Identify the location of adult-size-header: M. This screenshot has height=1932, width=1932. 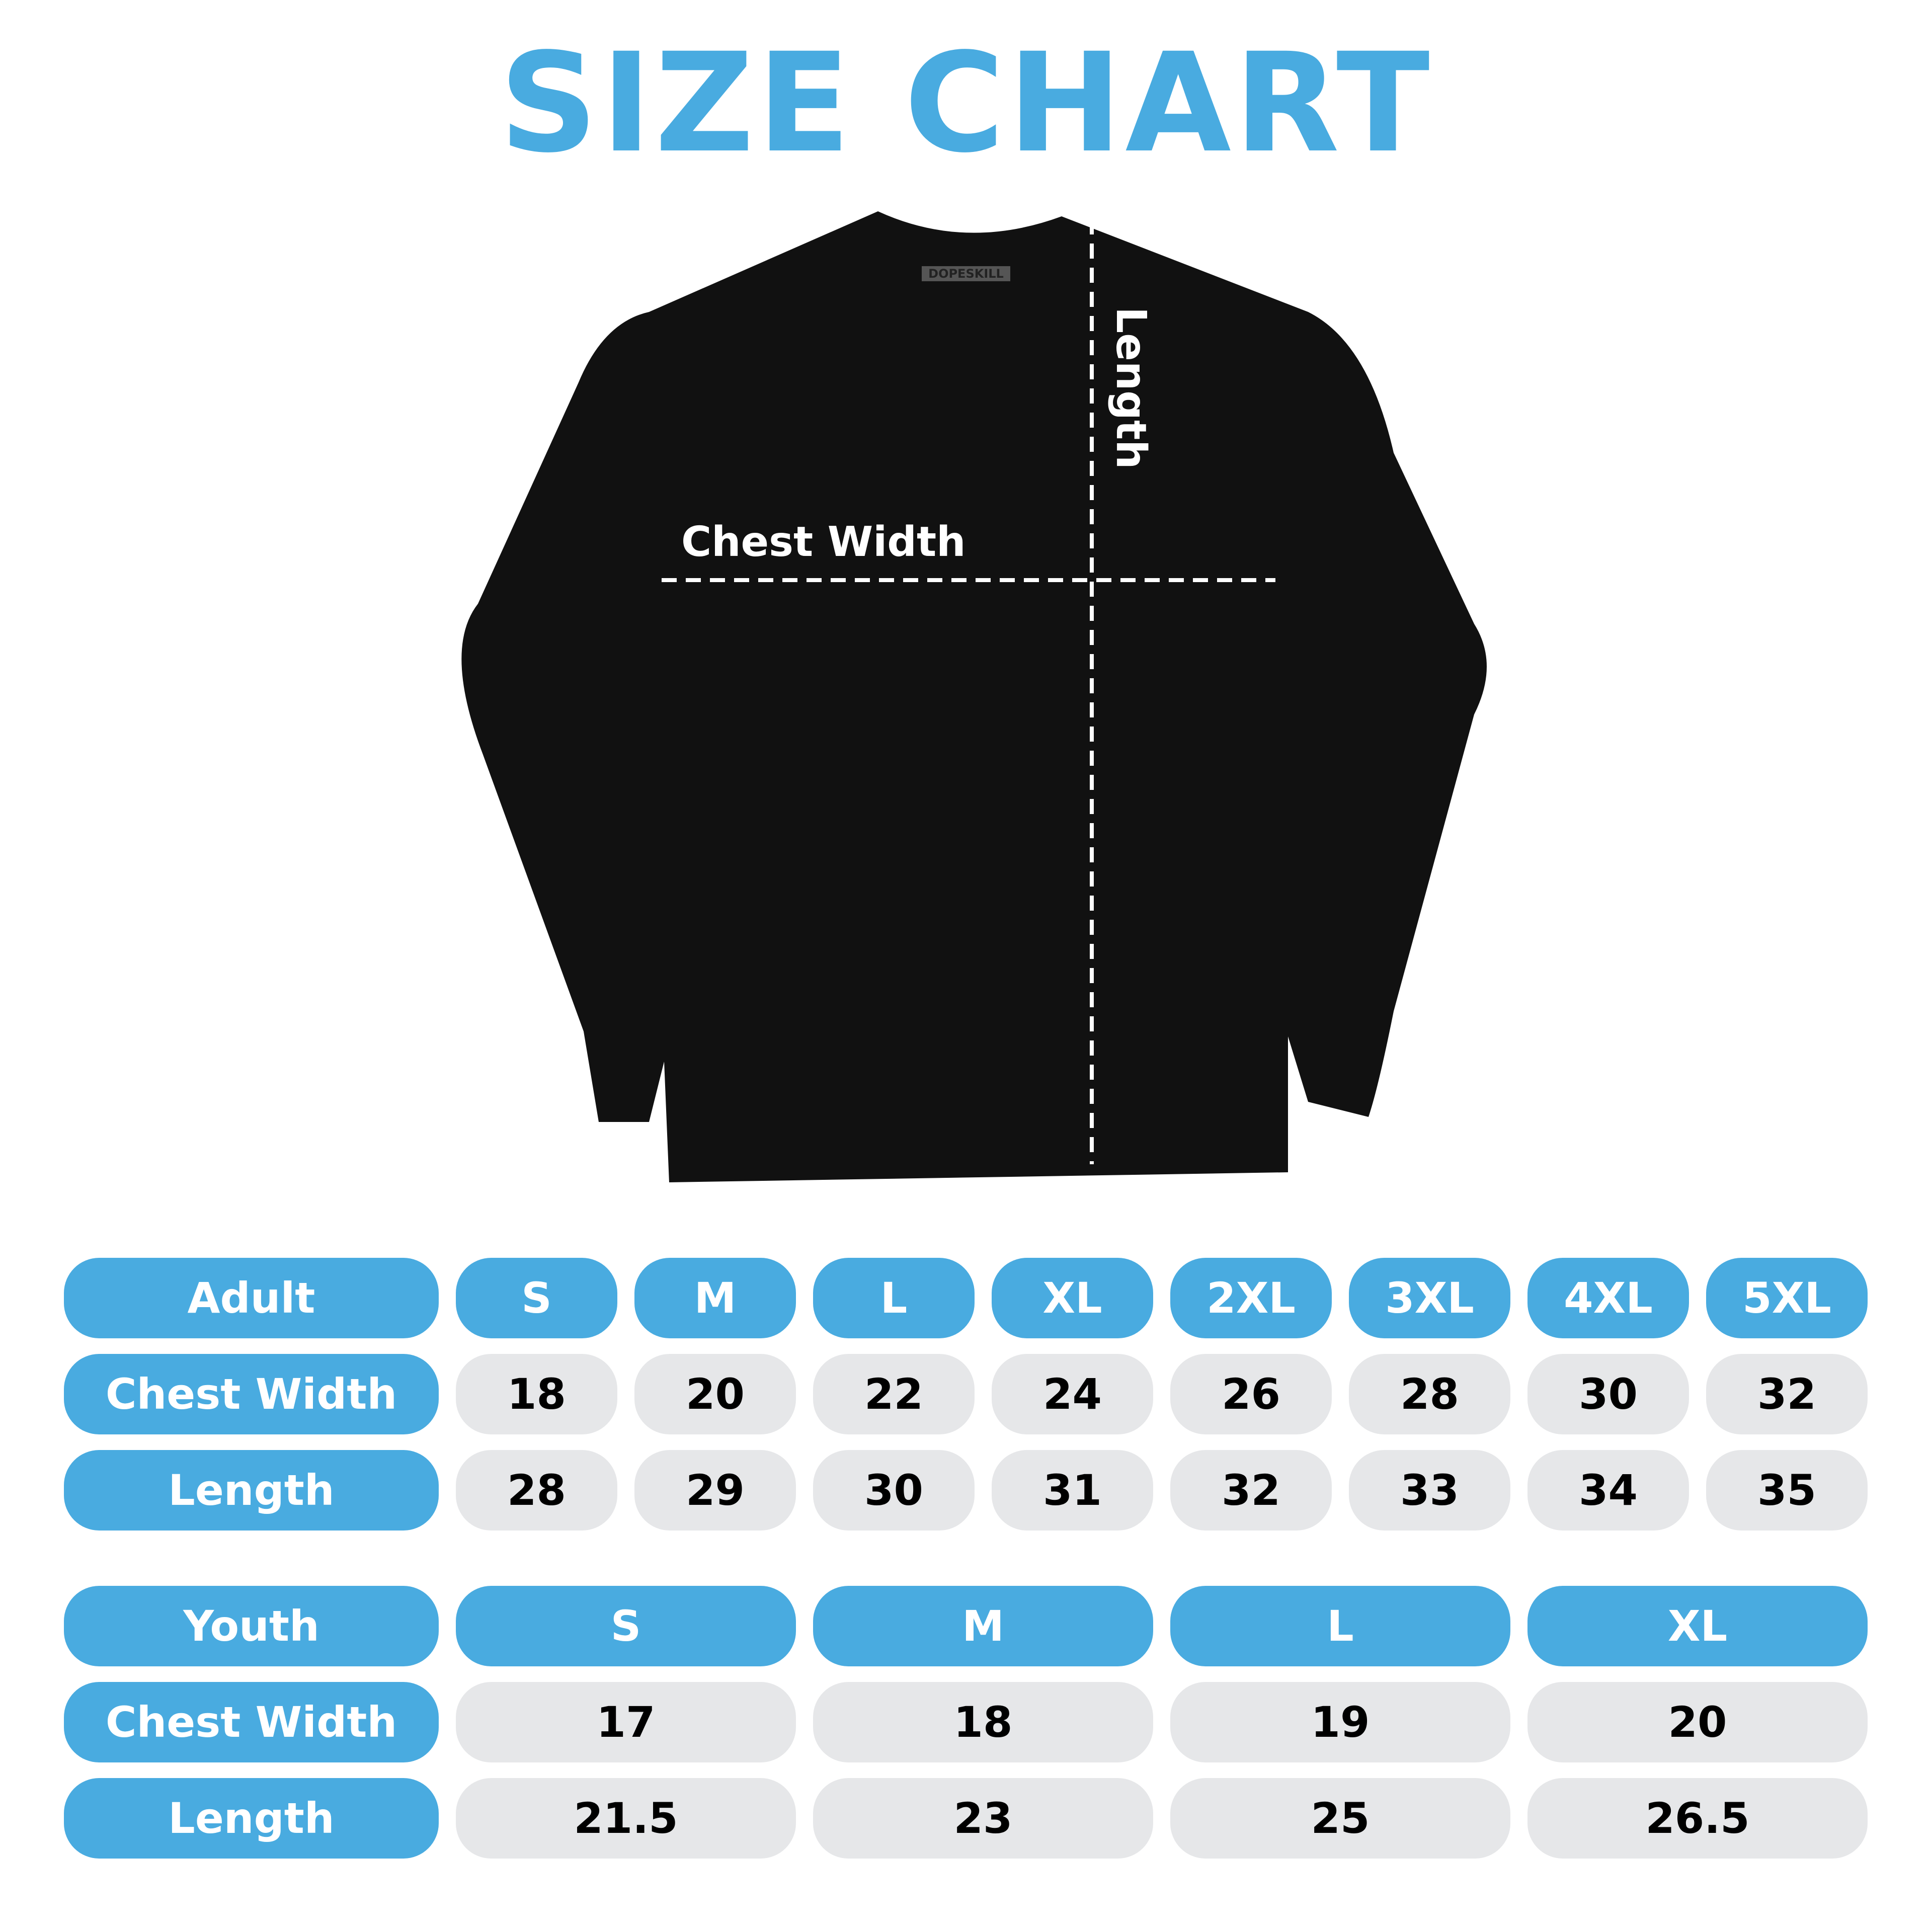
(715, 1298).